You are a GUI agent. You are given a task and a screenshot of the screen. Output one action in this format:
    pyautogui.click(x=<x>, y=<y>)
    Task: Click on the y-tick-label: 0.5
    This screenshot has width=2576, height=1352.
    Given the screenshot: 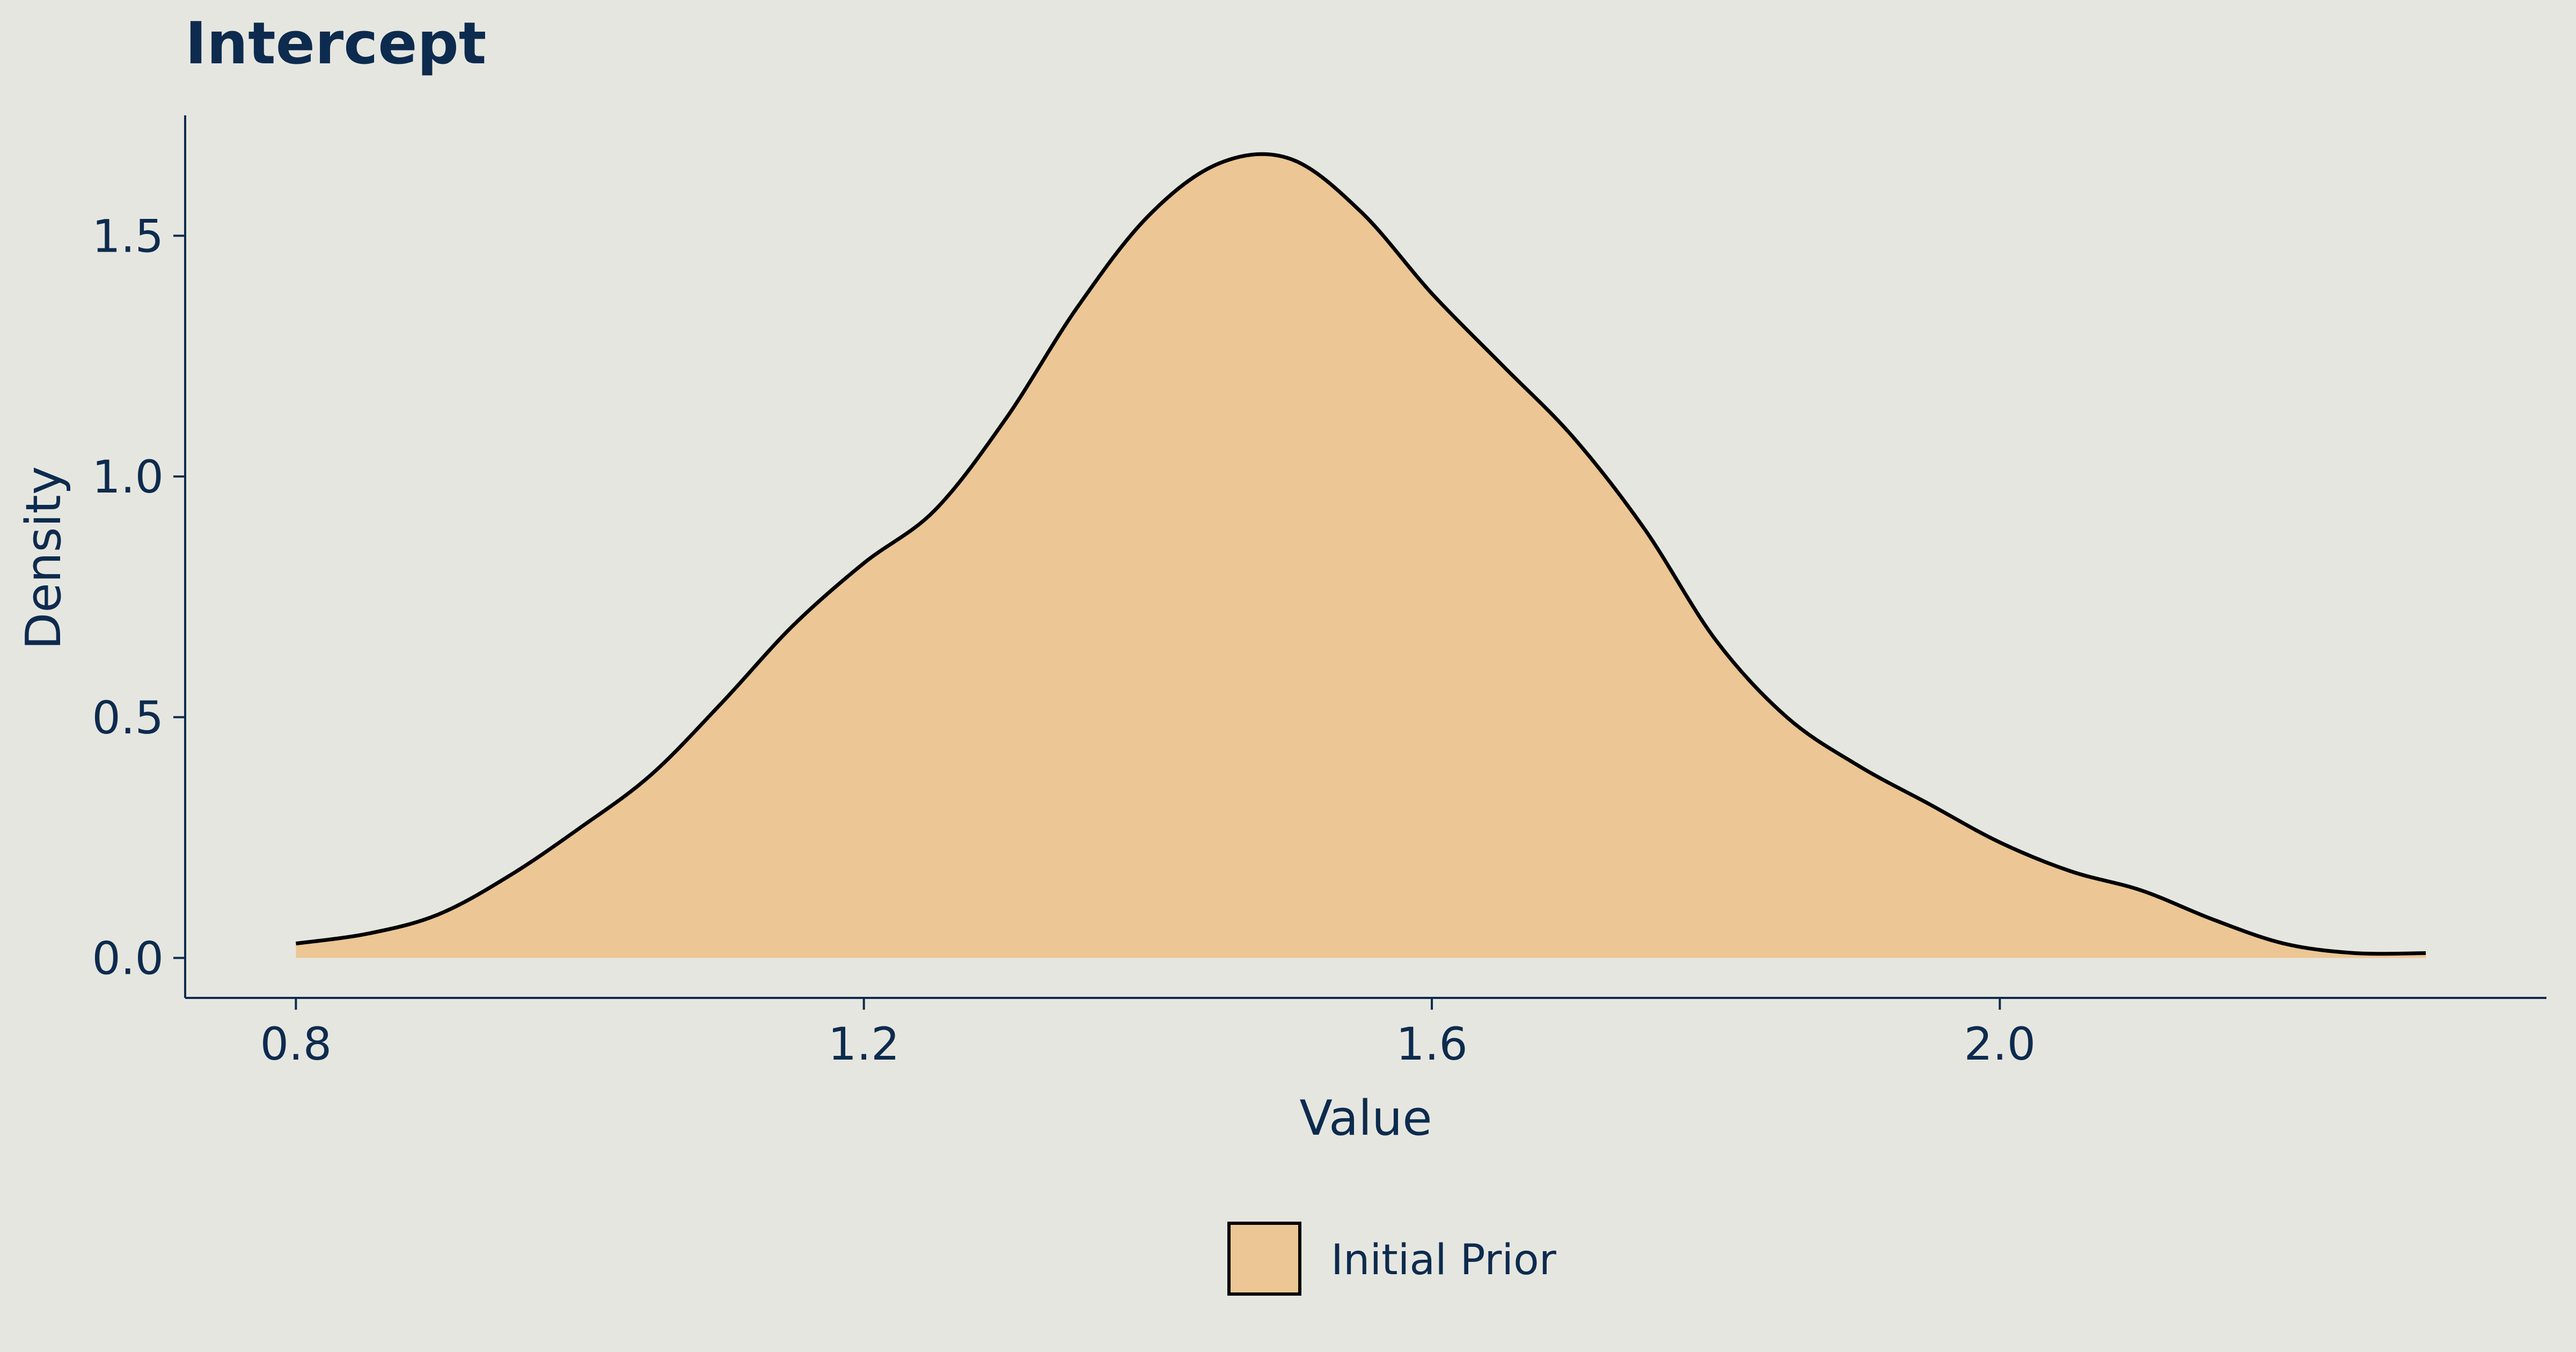 What is the action you would take?
    pyautogui.click(x=128, y=718)
    